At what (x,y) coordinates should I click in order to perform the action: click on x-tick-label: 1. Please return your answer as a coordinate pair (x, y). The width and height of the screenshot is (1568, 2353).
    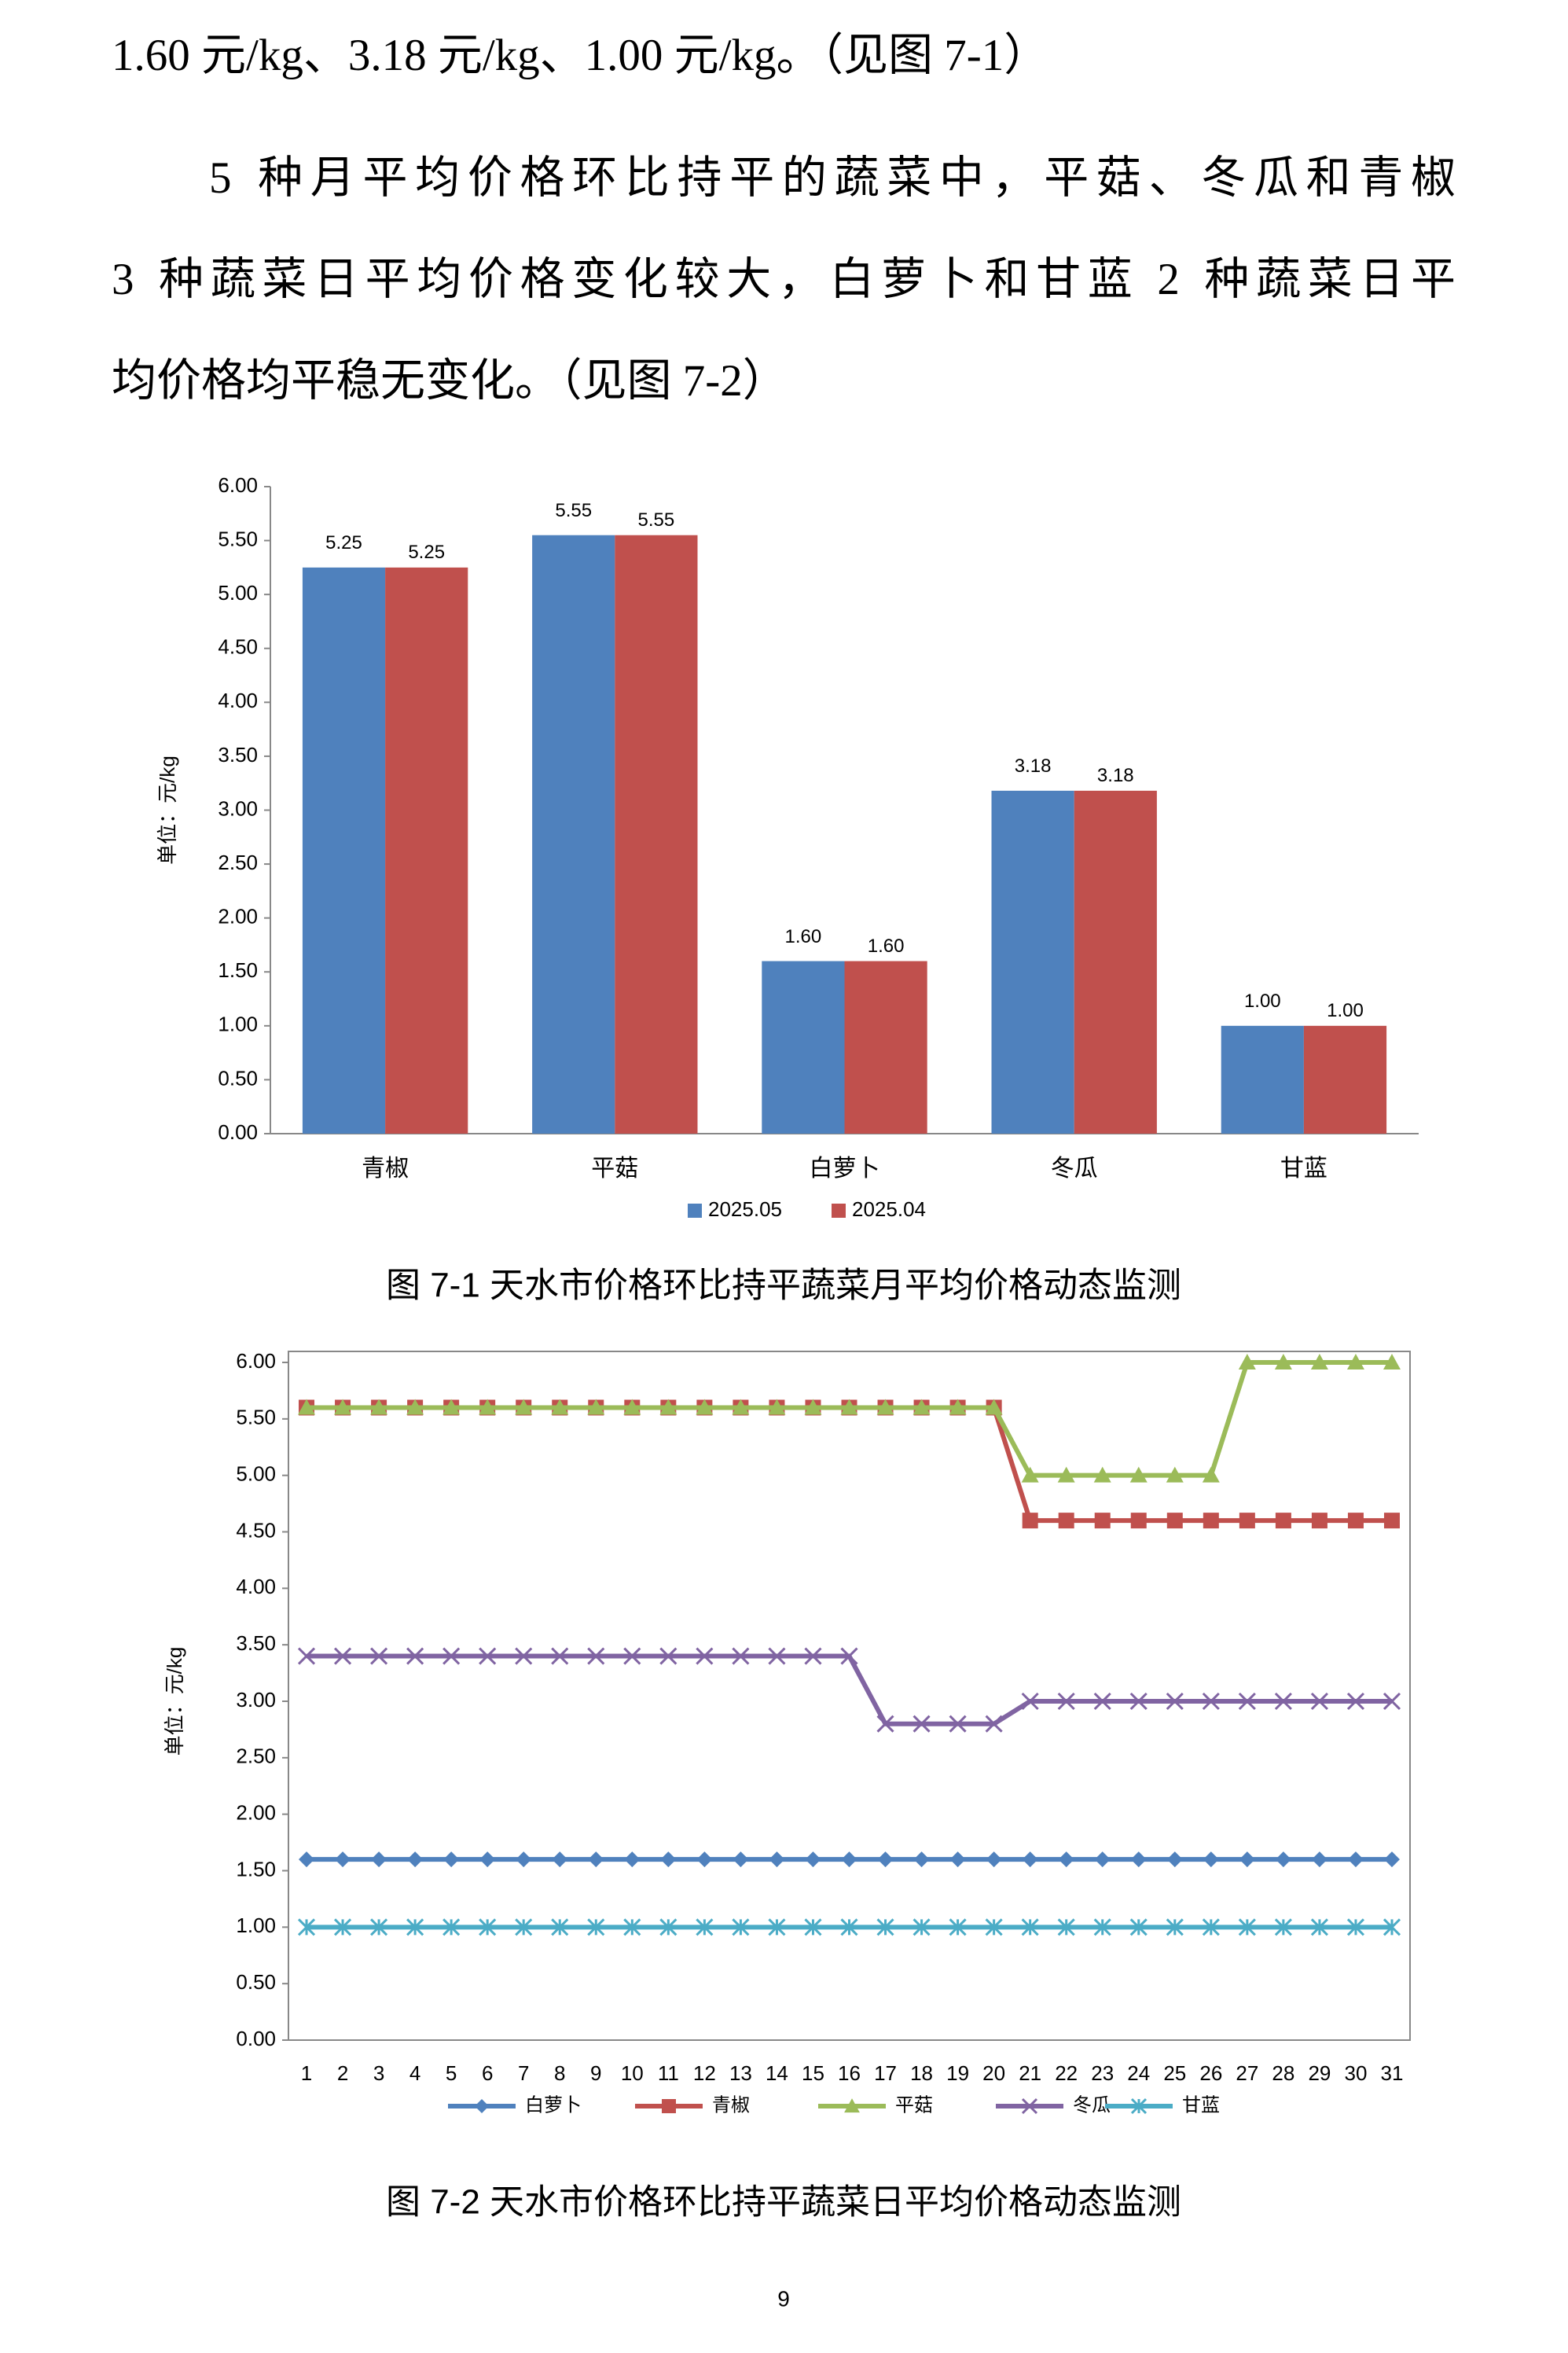
    Looking at the image, I should click on (306, 2073).